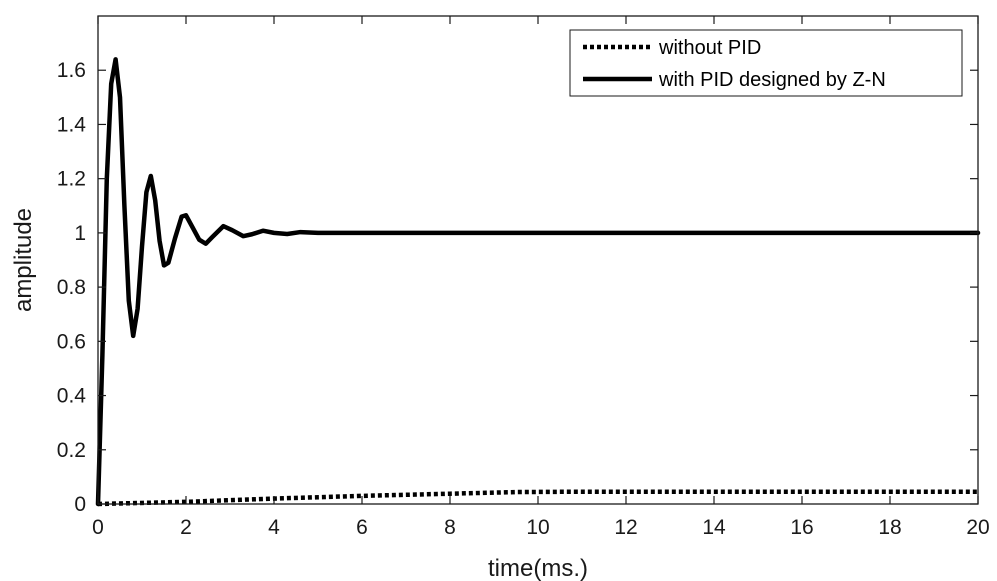 The height and width of the screenshot is (581, 997). What do you see at coordinates (71, 179) in the screenshot?
I see `y-tick-label: 1.2` at bounding box center [71, 179].